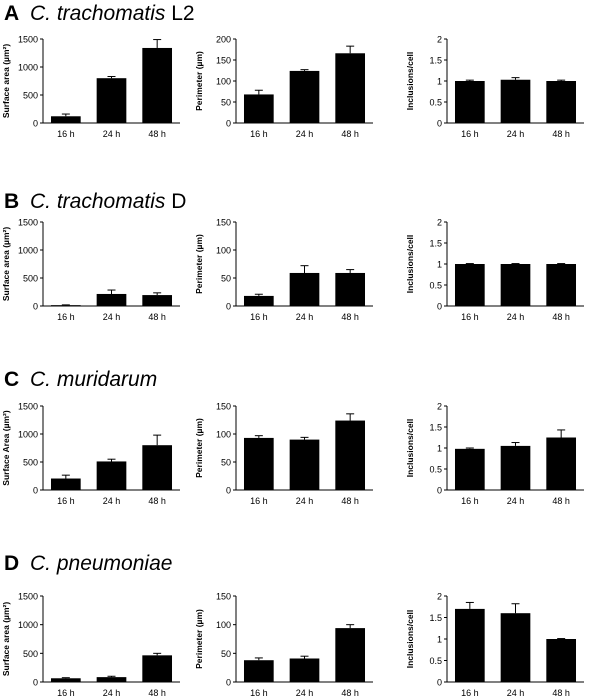 The width and height of the screenshot is (600, 699). I want to click on panel-letter: C, so click(12, 379).